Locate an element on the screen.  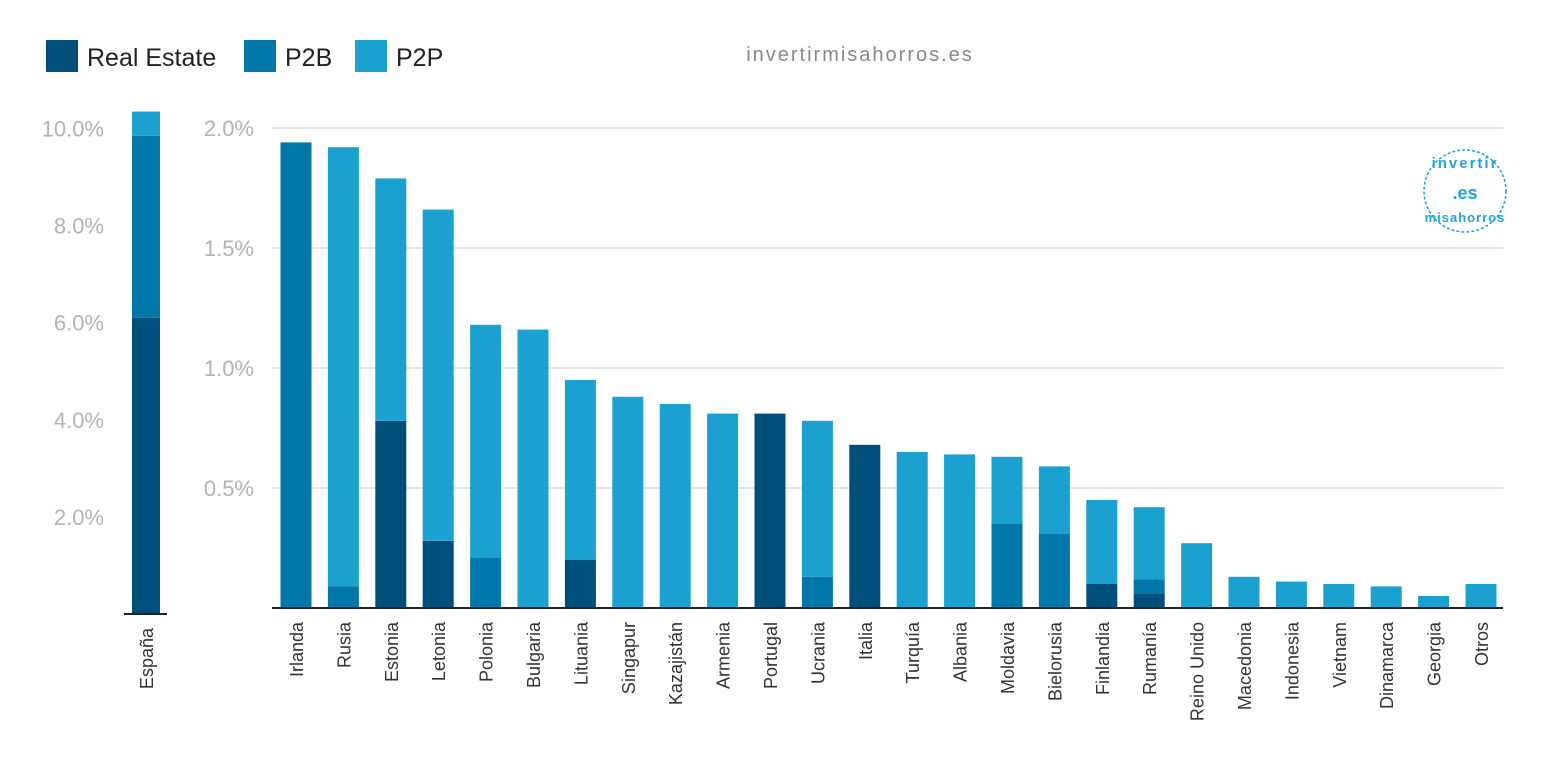
x-tick-label: Otros is located at coordinates (1482, 644).